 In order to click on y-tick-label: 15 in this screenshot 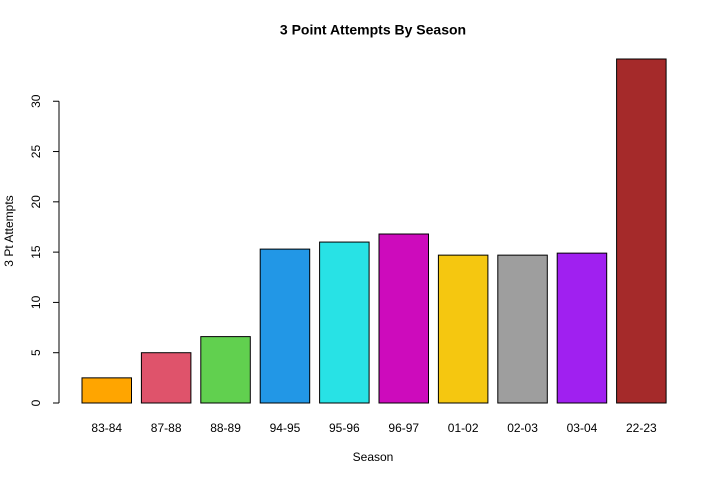, I will do `click(36, 252)`.